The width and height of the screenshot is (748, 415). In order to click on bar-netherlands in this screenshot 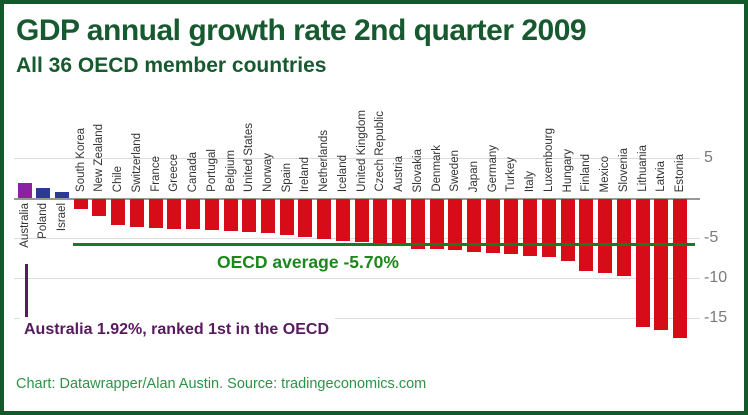, I will do `click(324, 219)`.